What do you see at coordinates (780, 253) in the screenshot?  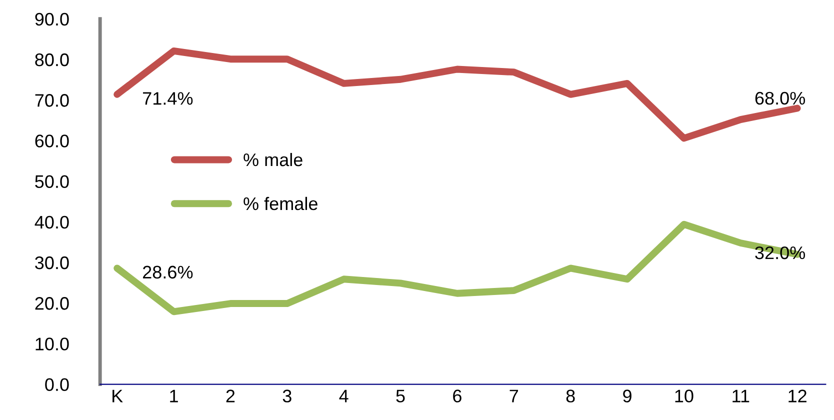 I see `data-label: 32.0%` at bounding box center [780, 253].